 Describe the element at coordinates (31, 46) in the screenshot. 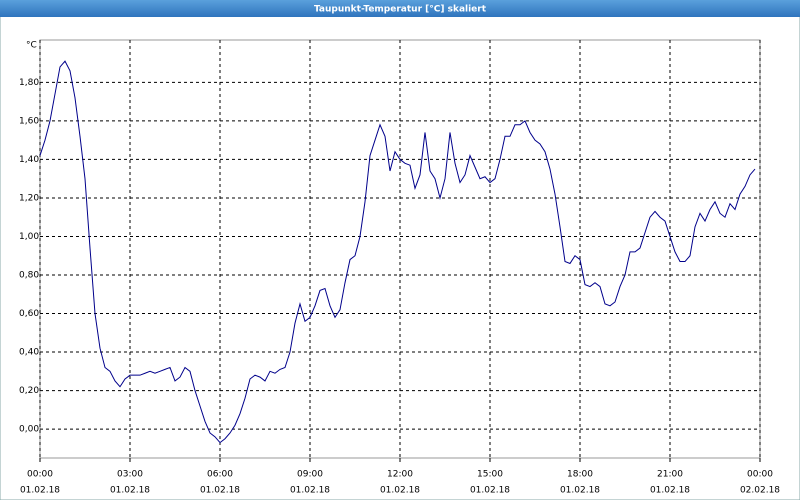

I see `y-axis-label: °C` at that location.